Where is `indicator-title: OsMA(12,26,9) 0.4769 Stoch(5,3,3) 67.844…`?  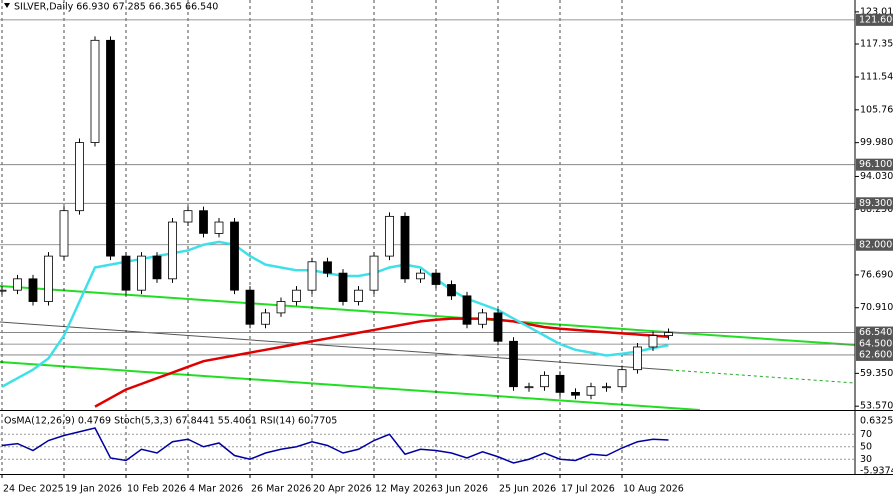
indicator-title: OsMA(12,26,9) 0.4769 Stoch(5,3,3) 67.844… is located at coordinates (170, 421).